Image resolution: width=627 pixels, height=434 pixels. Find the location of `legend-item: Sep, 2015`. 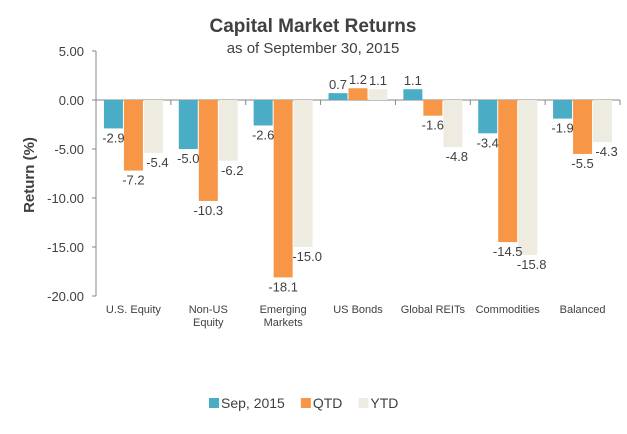

legend-item: Sep, 2015 is located at coordinates (247, 403).